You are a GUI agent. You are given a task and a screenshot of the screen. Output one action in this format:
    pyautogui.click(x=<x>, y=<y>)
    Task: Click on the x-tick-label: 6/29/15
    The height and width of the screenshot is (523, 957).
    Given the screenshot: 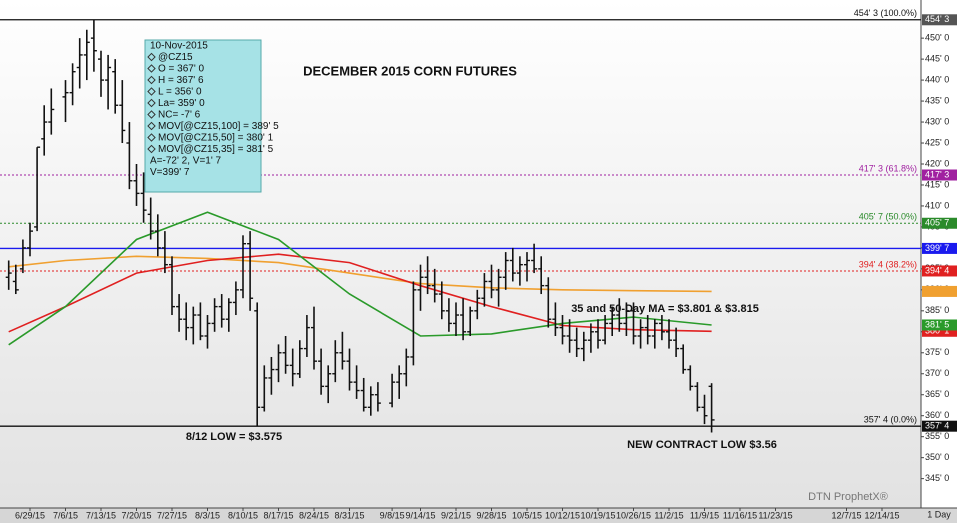 What is the action you would take?
    pyautogui.click(x=30, y=515)
    